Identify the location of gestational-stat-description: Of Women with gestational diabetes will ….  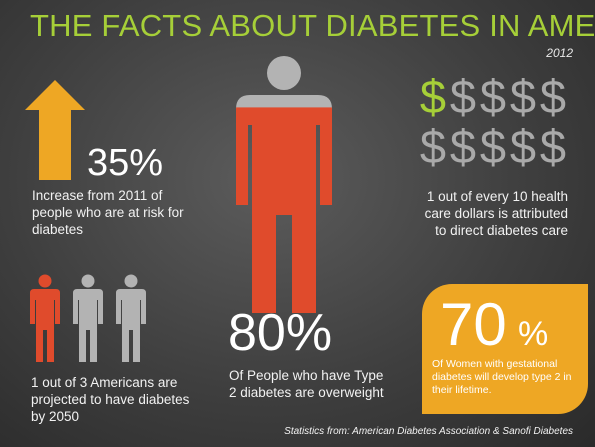
(502, 377).